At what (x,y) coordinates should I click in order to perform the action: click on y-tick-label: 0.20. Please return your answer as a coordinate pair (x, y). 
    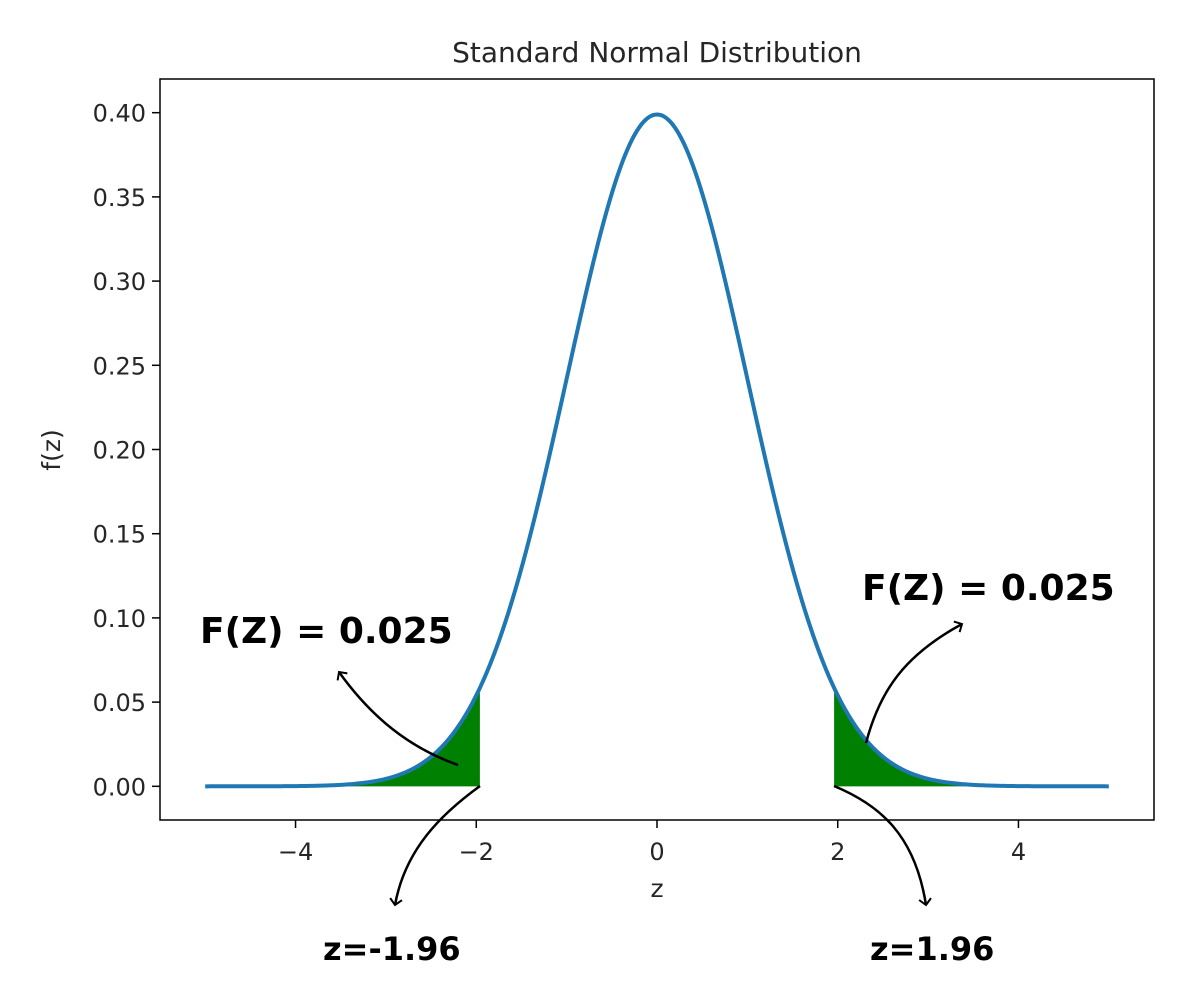
    Looking at the image, I should click on (119, 451).